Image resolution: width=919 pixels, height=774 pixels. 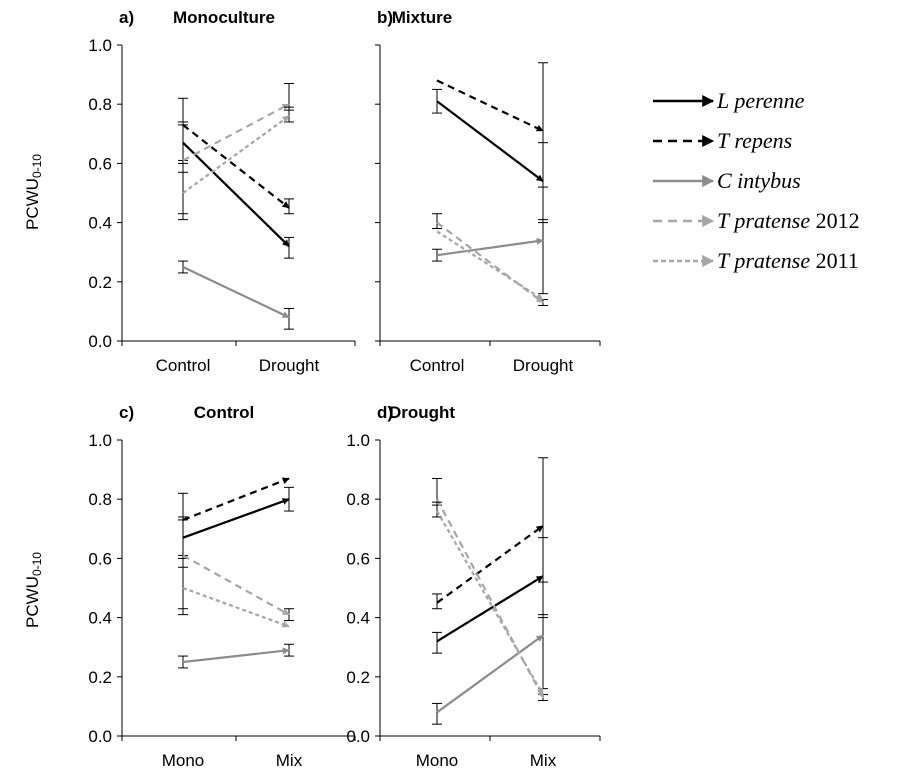 I want to click on y-axis-label-bottom: PCWU0-10, so click(x=33, y=590).